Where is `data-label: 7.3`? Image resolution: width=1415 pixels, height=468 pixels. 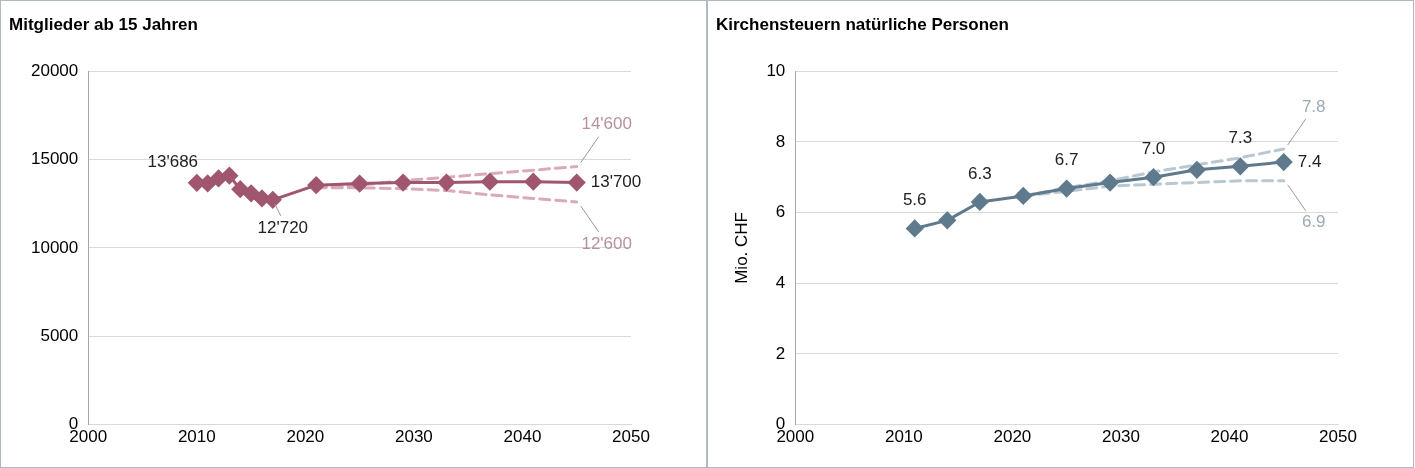
data-label: 7.3 is located at coordinates (1240, 137).